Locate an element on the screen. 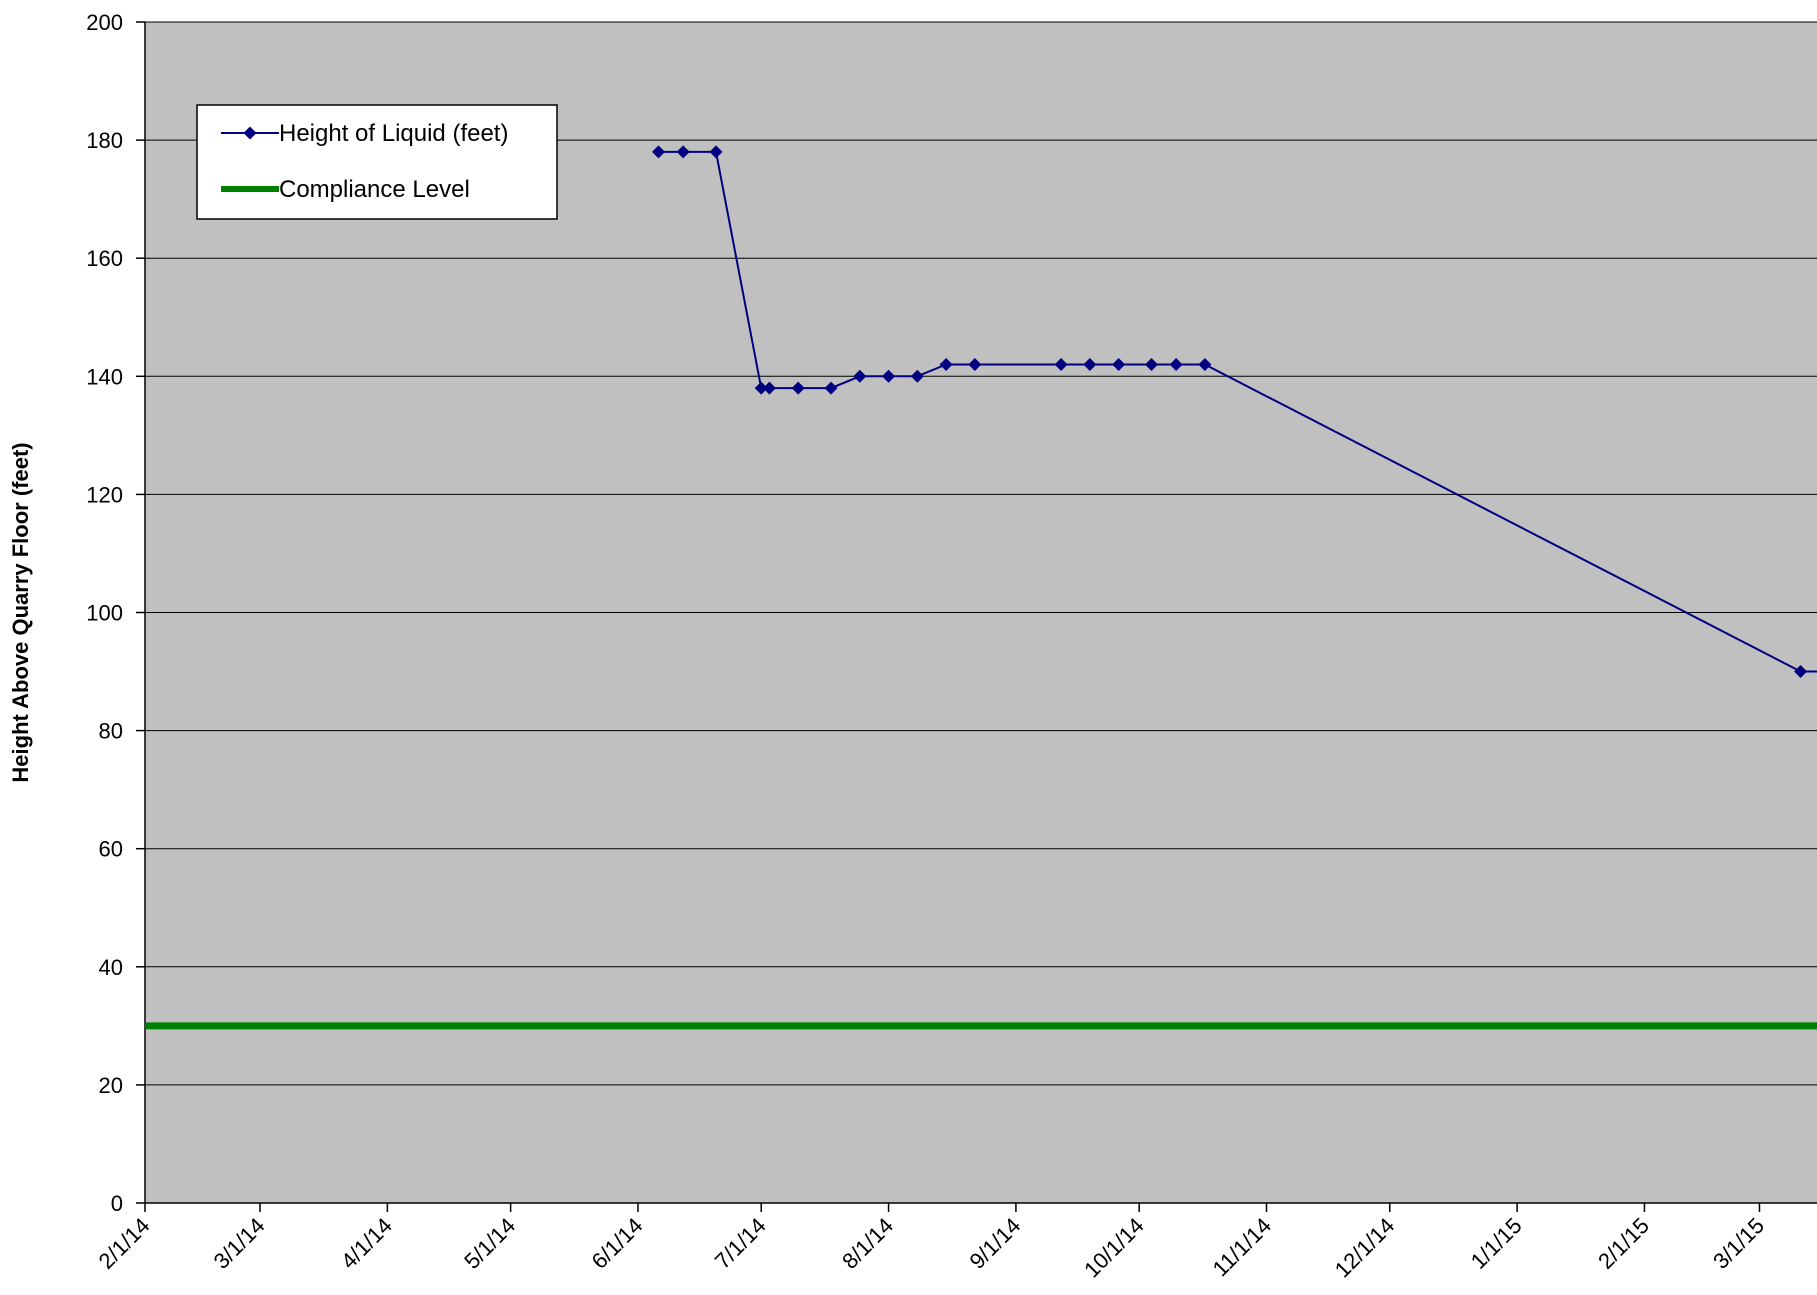 The width and height of the screenshot is (1817, 1295). y-tick-label: 60 is located at coordinates (111, 849).